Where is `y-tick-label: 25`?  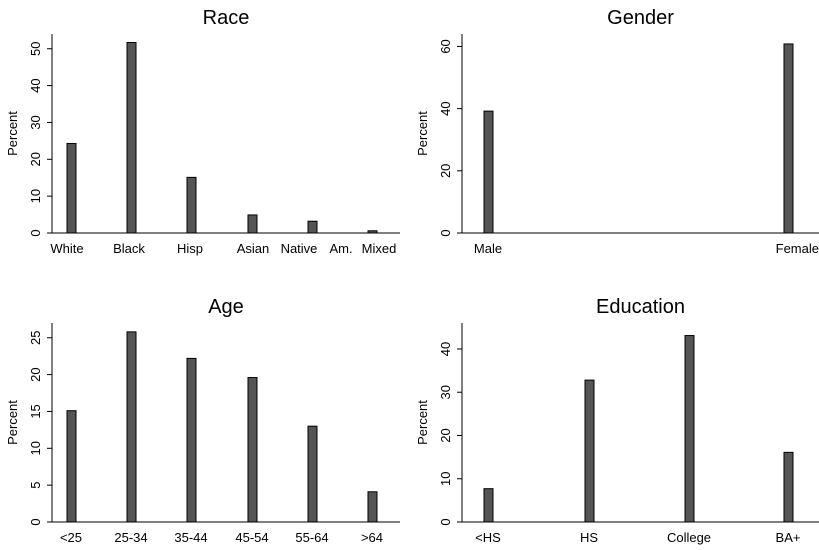 y-tick-label: 25 is located at coordinates (35, 338).